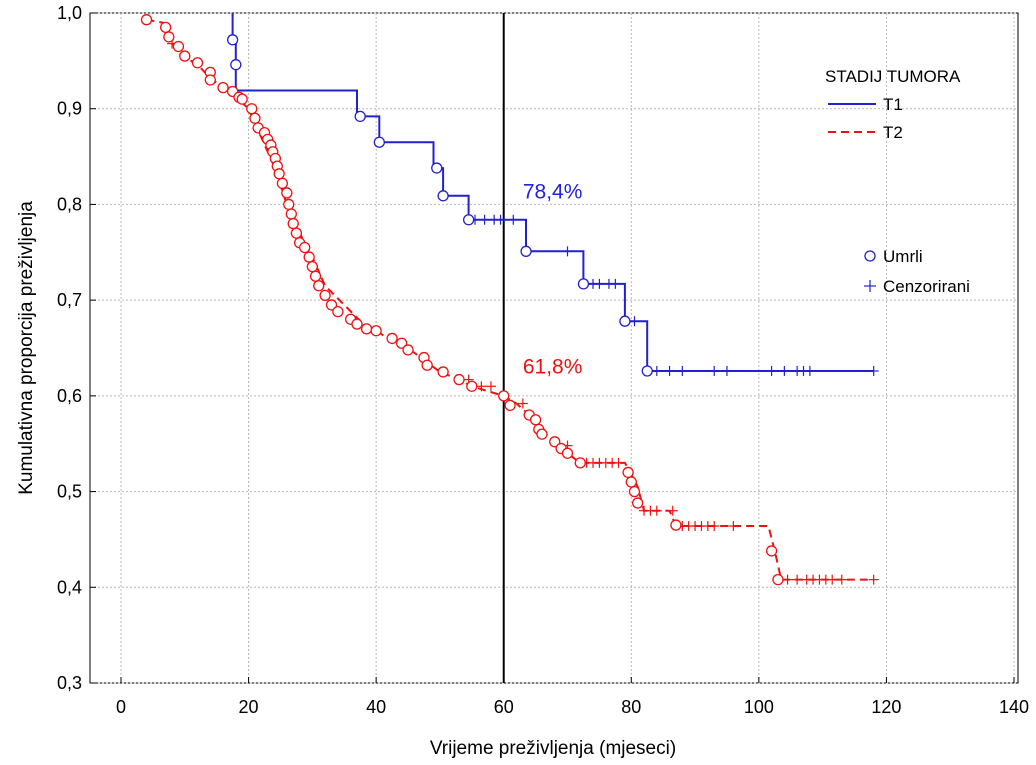 The image size is (1036, 765). What do you see at coordinates (69, 13) in the screenshot?
I see `y-tick-label: 1,0` at bounding box center [69, 13].